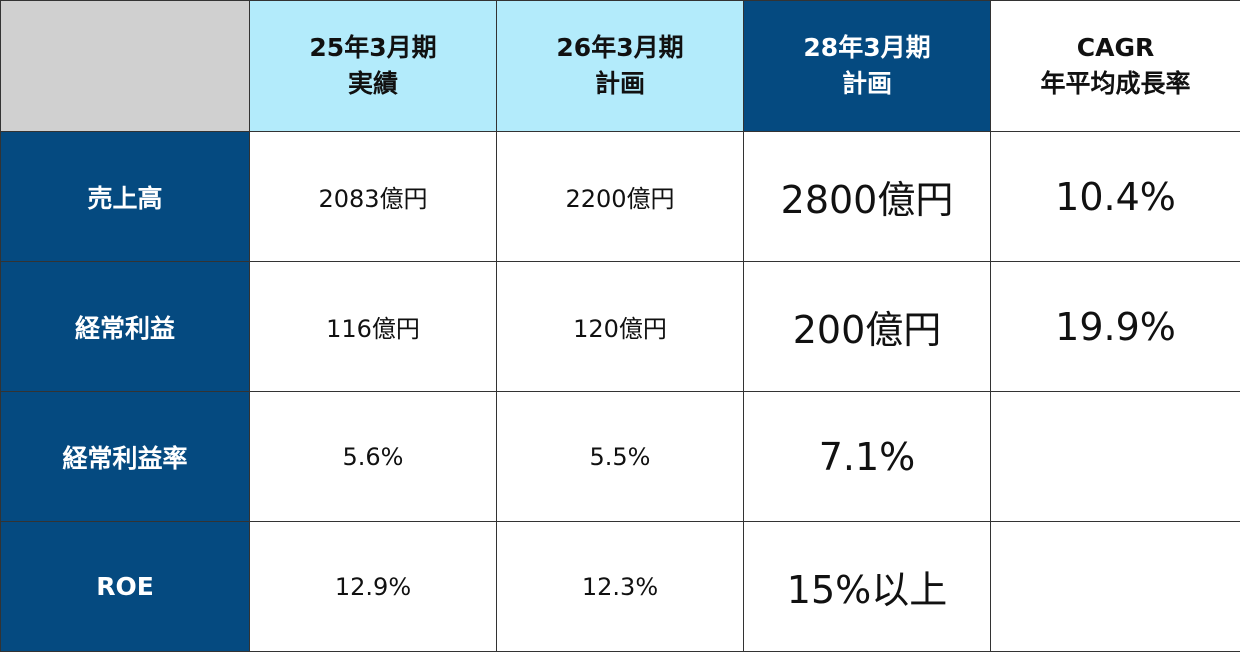 The height and width of the screenshot is (652, 1240). What do you see at coordinates (125, 456) in the screenshot?
I see `row-label: 経常利益率` at bounding box center [125, 456].